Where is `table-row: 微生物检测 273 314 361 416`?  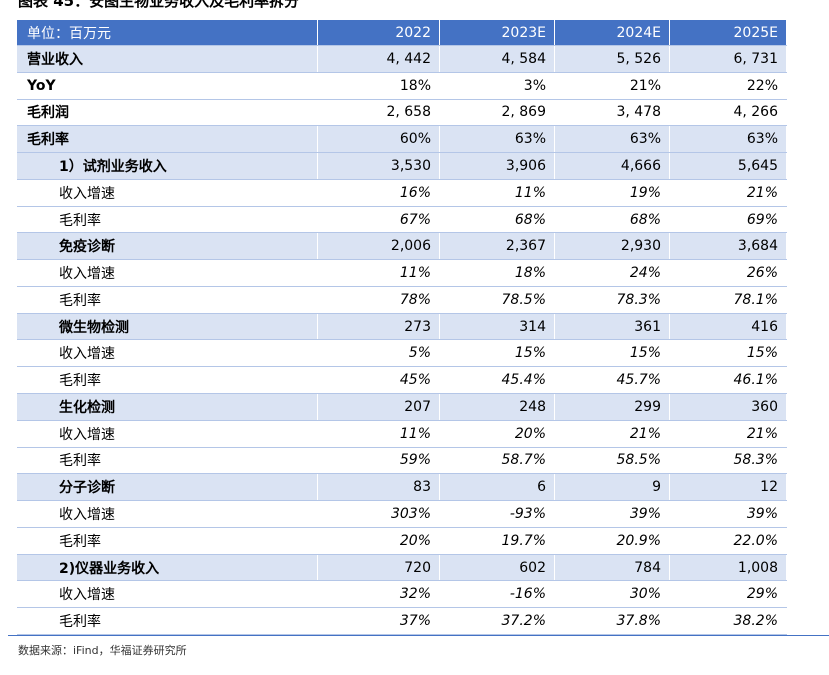
table-row: 微生物检测 273 314 361 416 is located at coordinates (402, 327).